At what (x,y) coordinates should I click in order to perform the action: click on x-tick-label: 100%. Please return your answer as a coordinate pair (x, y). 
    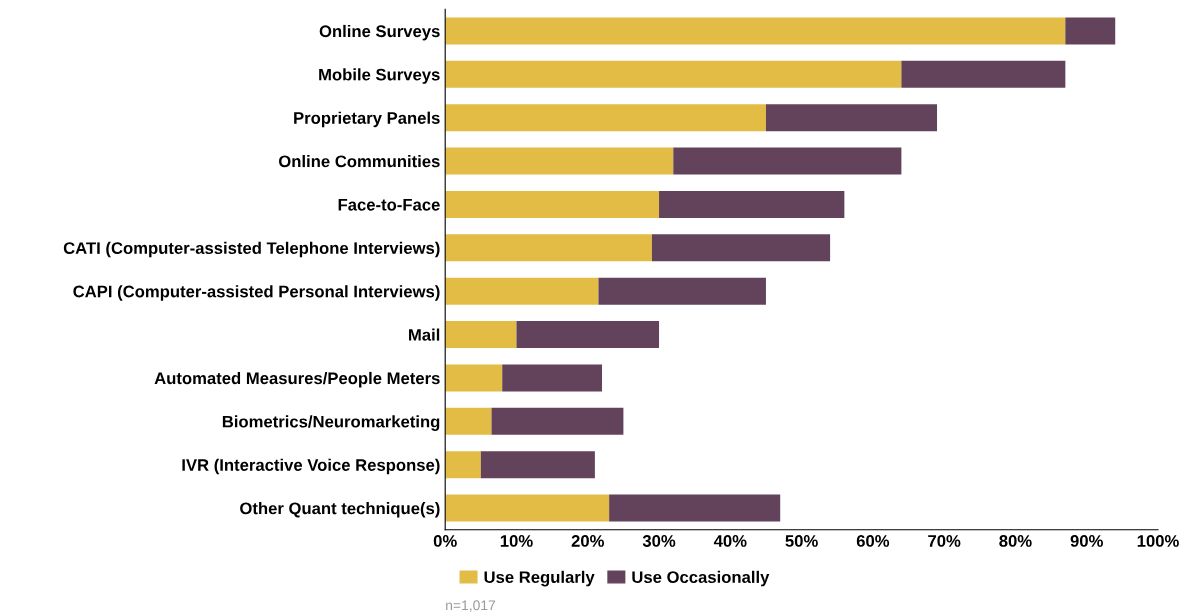
    Looking at the image, I should click on (1158, 541).